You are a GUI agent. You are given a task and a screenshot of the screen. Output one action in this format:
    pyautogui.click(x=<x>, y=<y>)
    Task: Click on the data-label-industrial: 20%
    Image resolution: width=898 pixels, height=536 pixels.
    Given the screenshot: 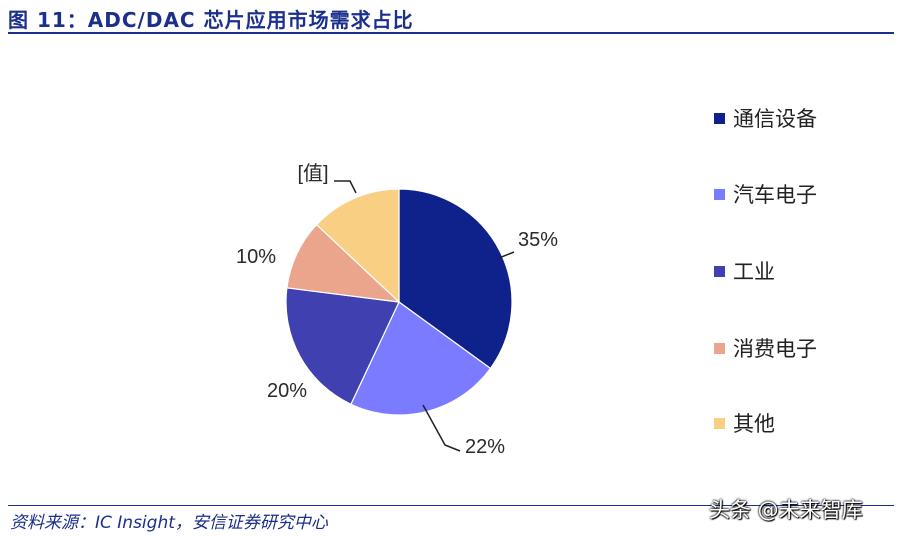 What is the action you would take?
    pyautogui.click(x=287, y=391)
    